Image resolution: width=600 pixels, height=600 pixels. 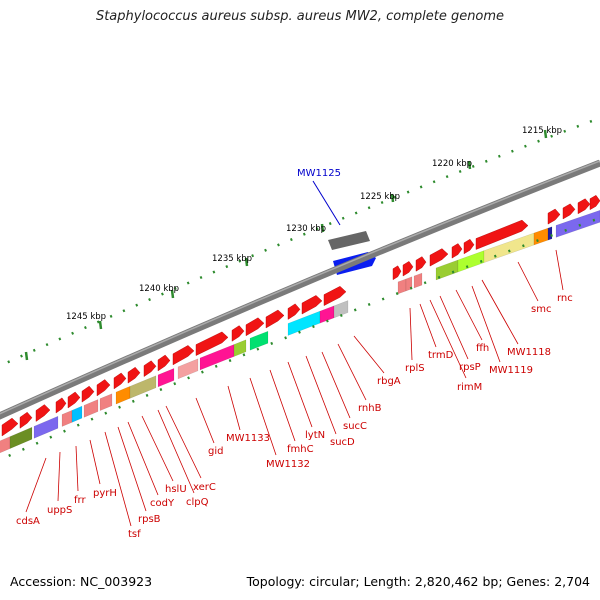 I want to click on ruler-label-1230: 1230 kbp, so click(x=306, y=229).